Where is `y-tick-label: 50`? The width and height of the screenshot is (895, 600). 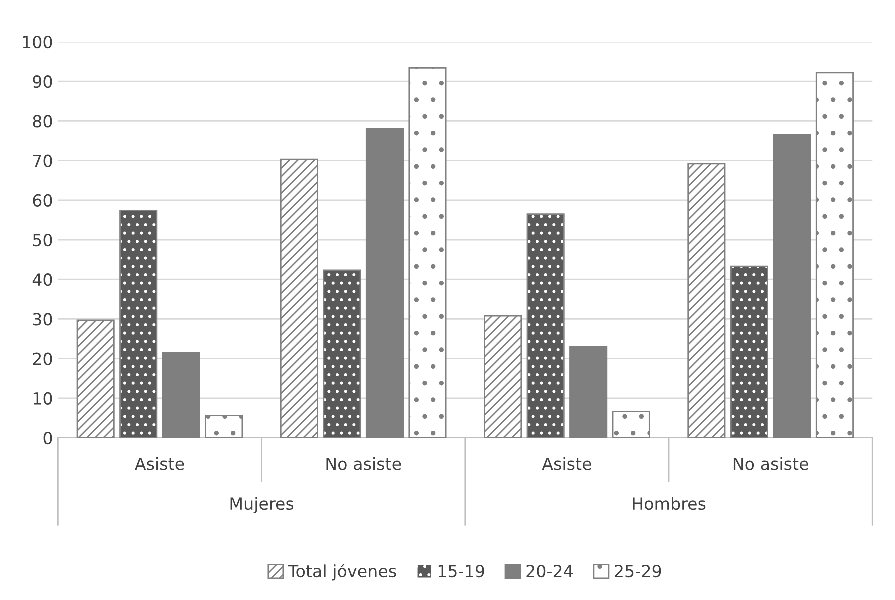 y-tick-label: 50 is located at coordinates (42, 240).